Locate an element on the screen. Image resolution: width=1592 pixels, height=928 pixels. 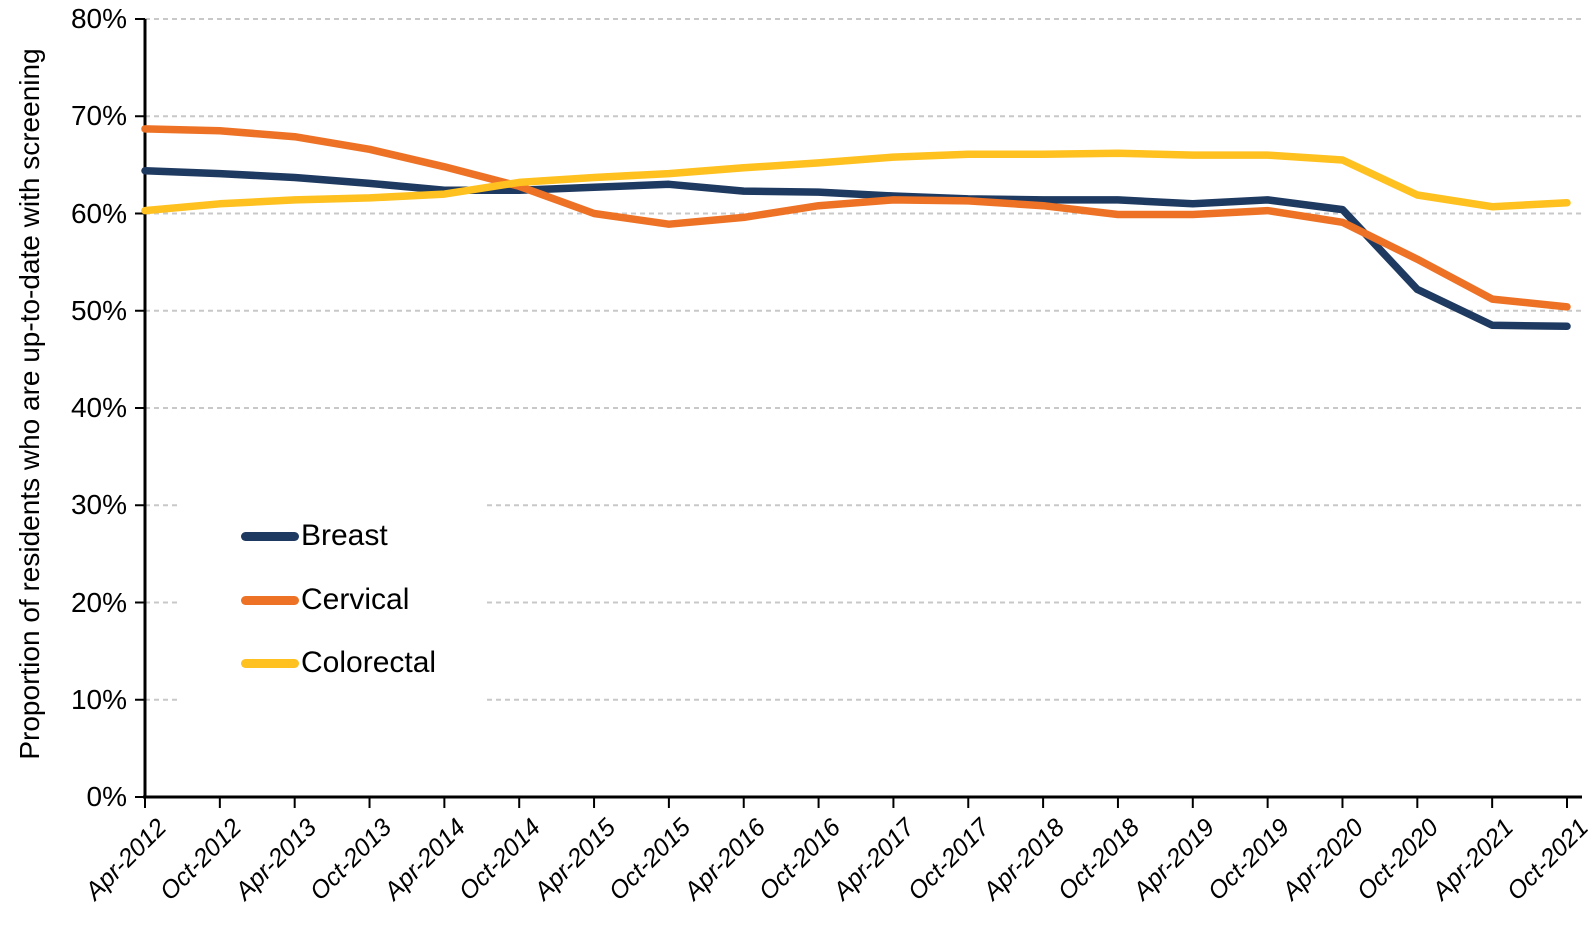
legend-item-colorectal: Colorectal is located at coordinates (338, 663).